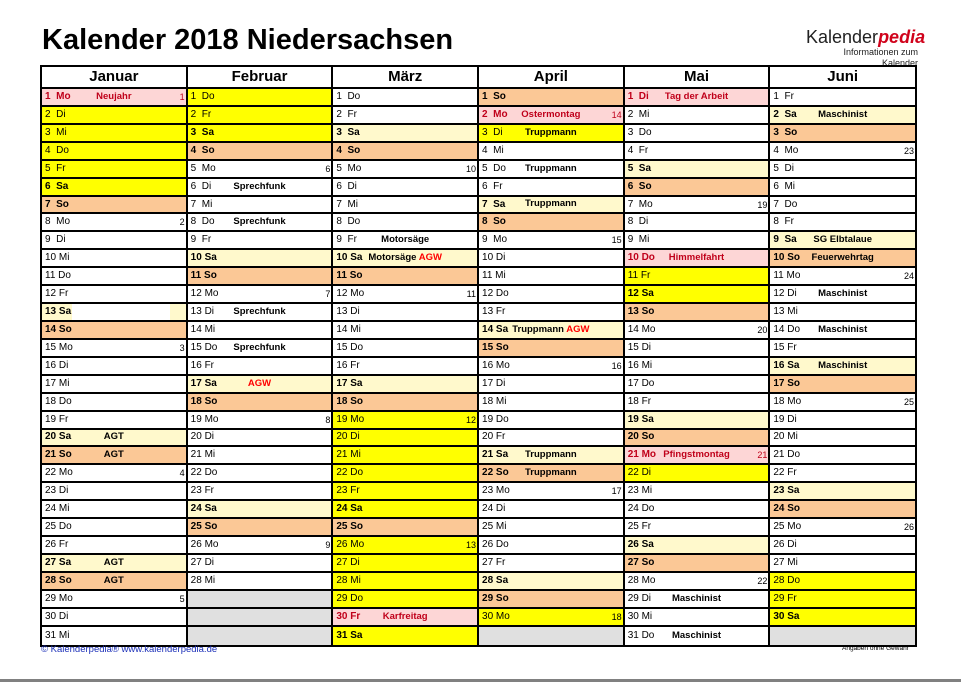 This screenshot has height=682, width=961. I want to click on day-cell: 10 Di, so click(551, 259).